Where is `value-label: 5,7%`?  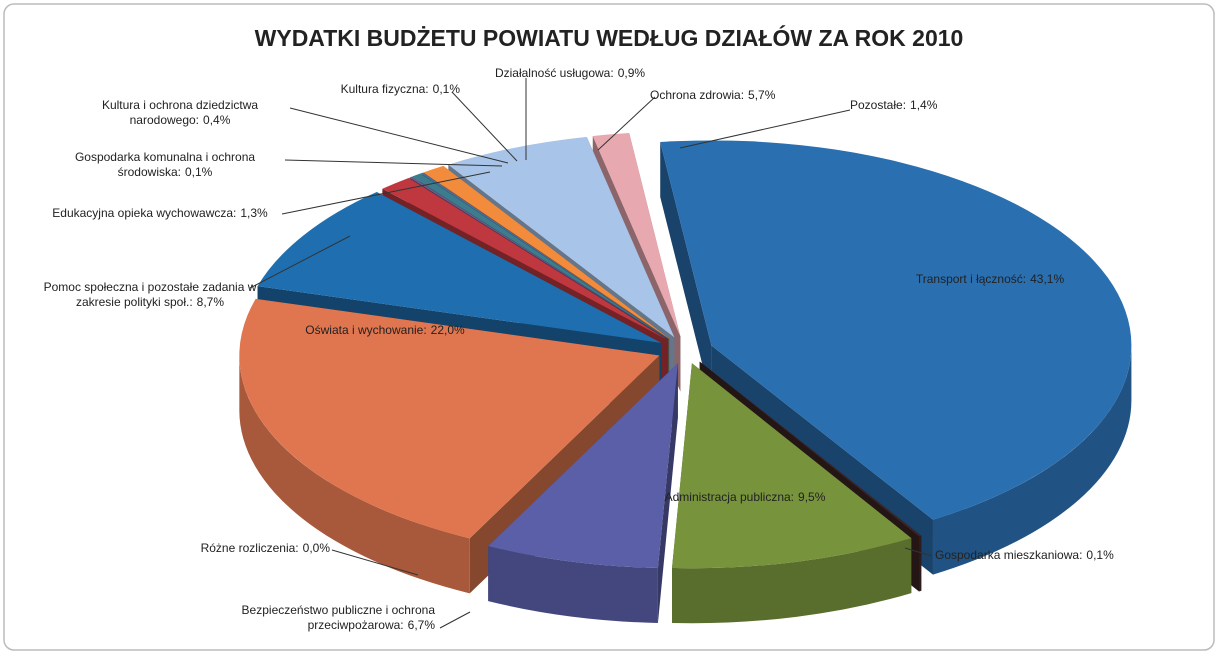 value-label: 5,7% is located at coordinates (762, 95).